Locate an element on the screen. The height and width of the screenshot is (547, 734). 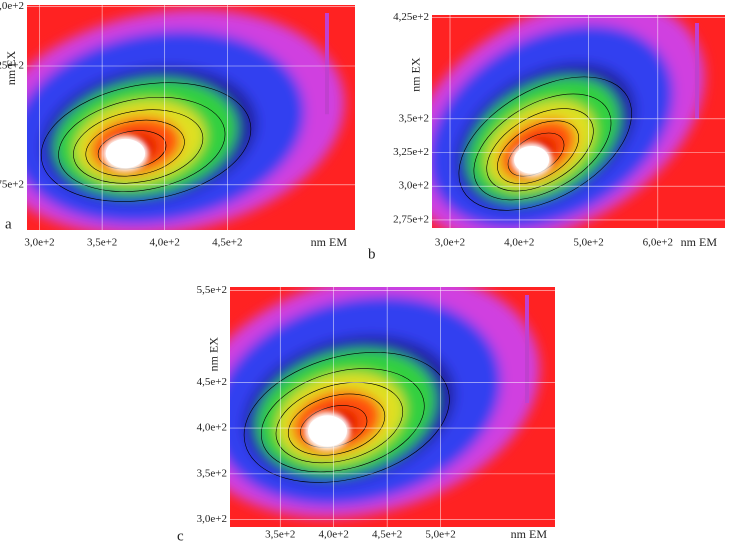
panel-label: a is located at coordinates (8, 224).